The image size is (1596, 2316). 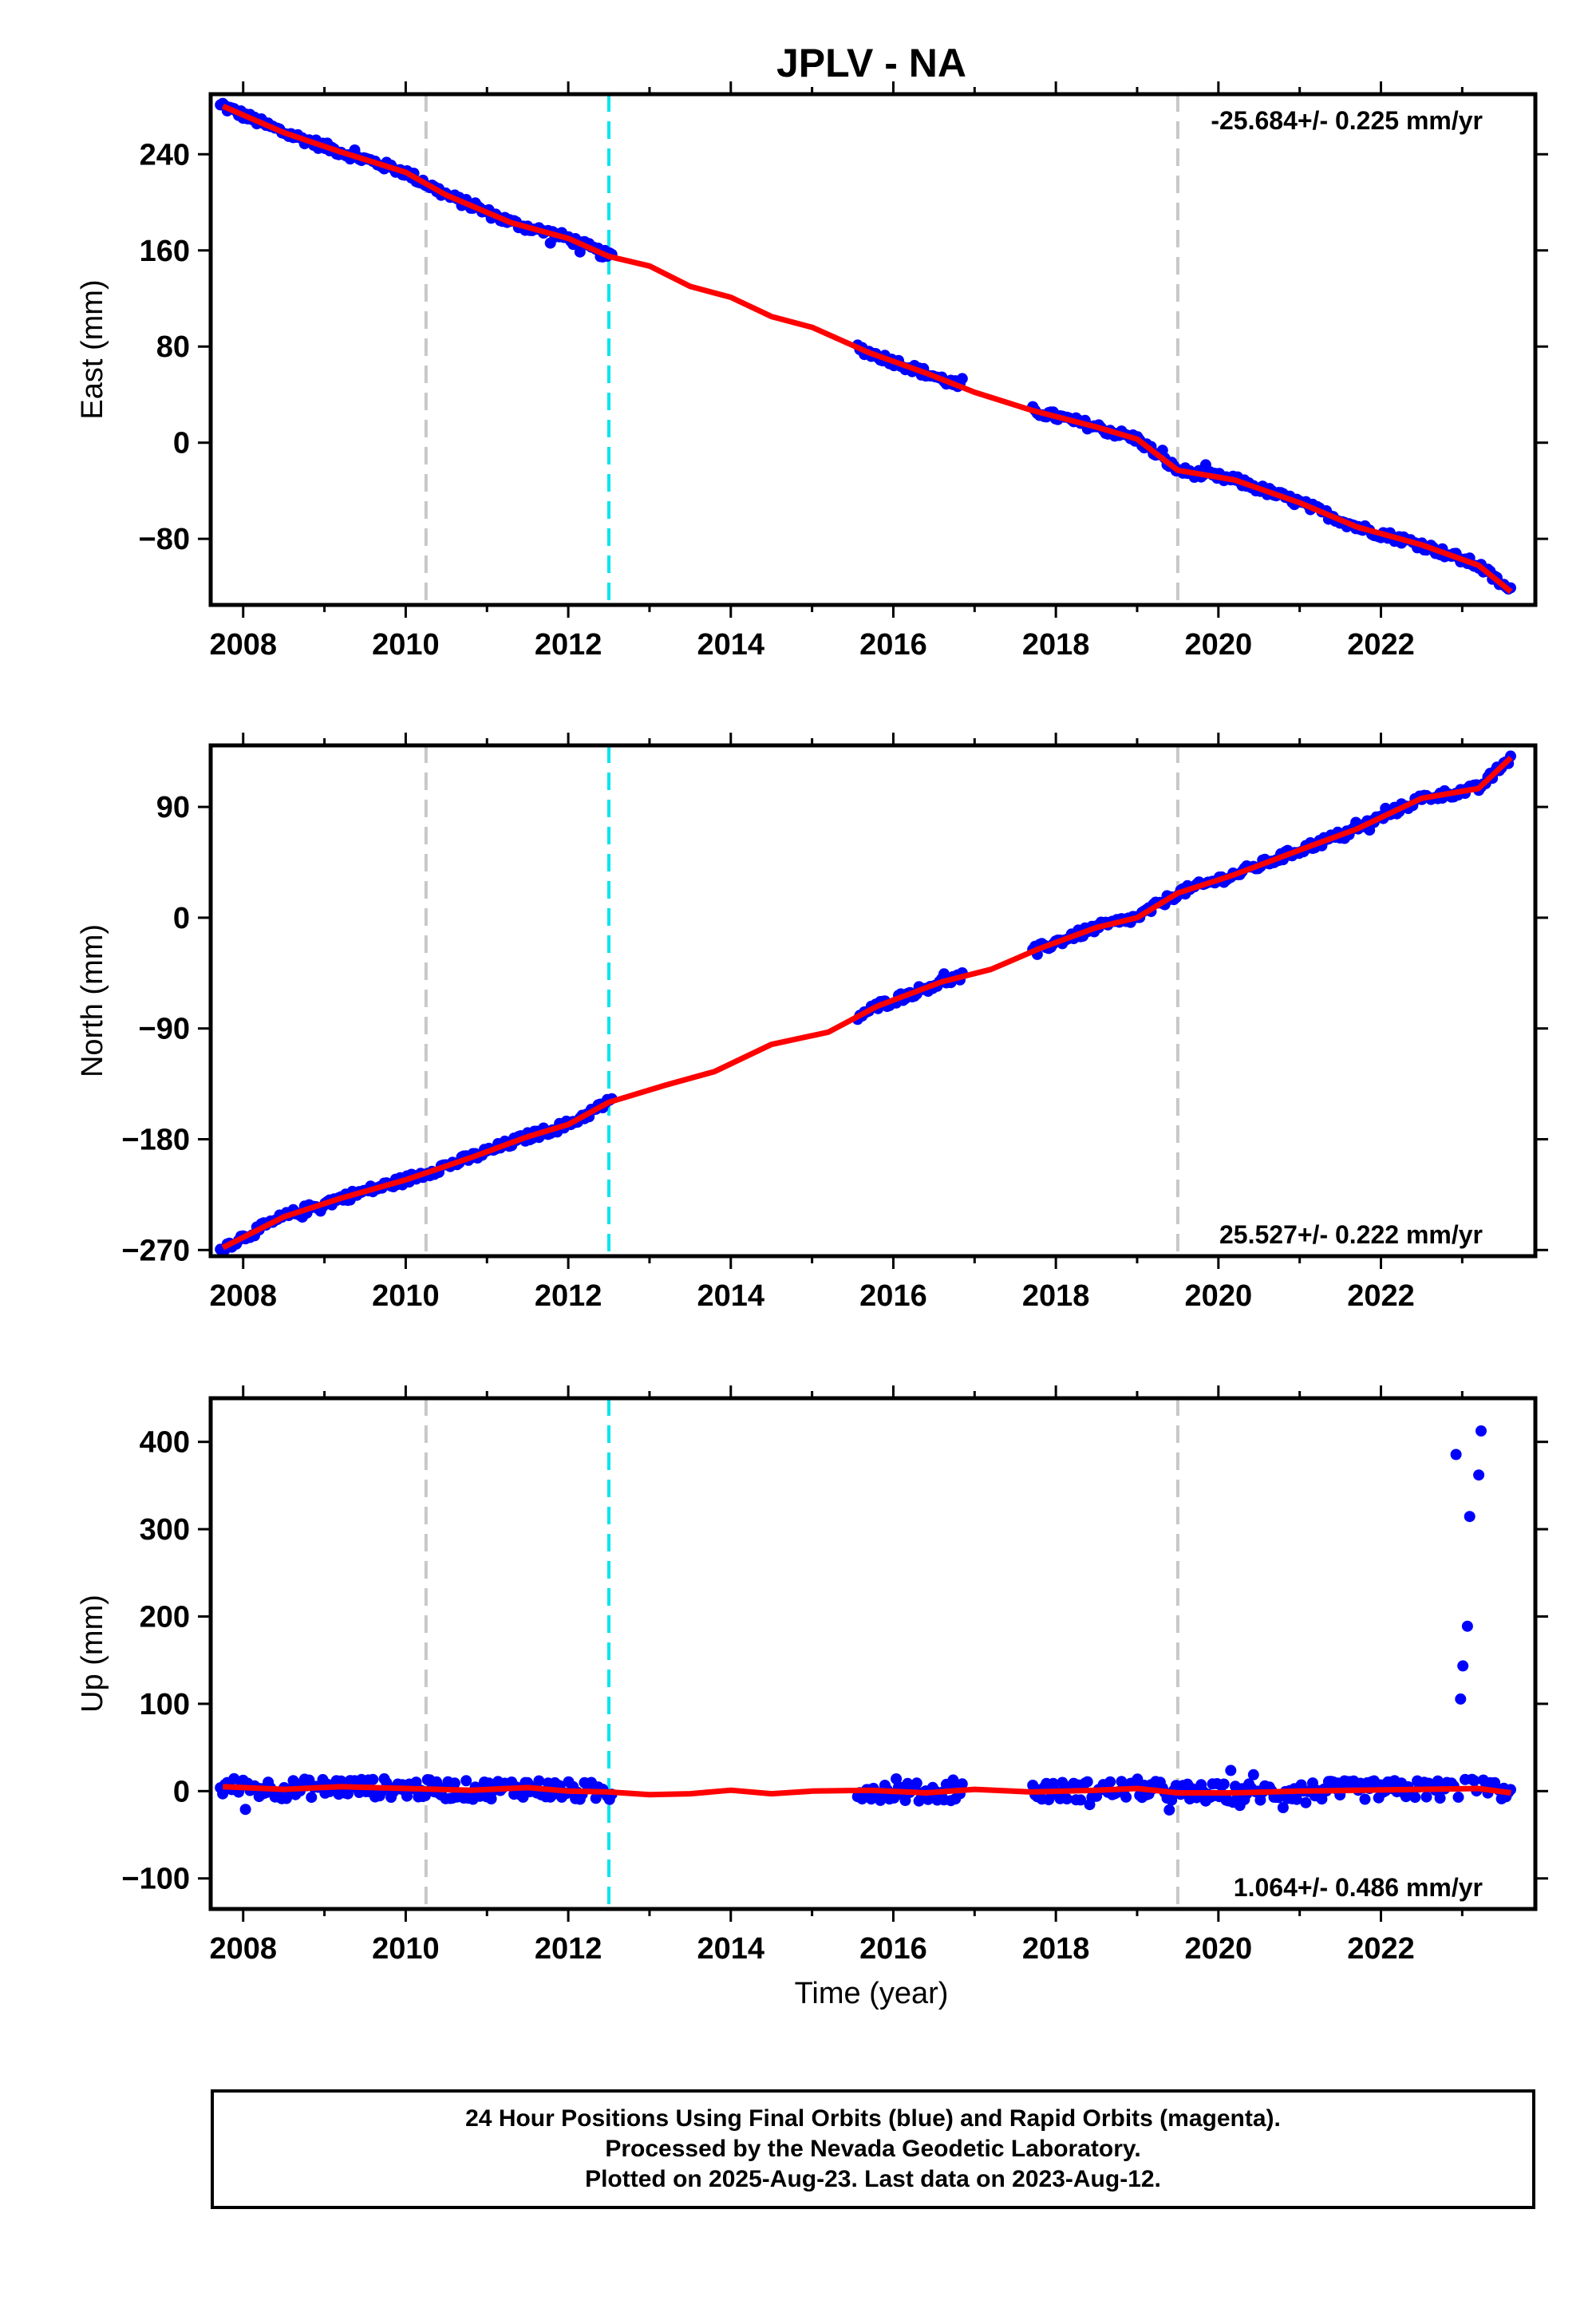 What do you see at coordinates (173, 807) in the screenshot?
I see `y-tick-label: 90` at bounding box center [173, 807].